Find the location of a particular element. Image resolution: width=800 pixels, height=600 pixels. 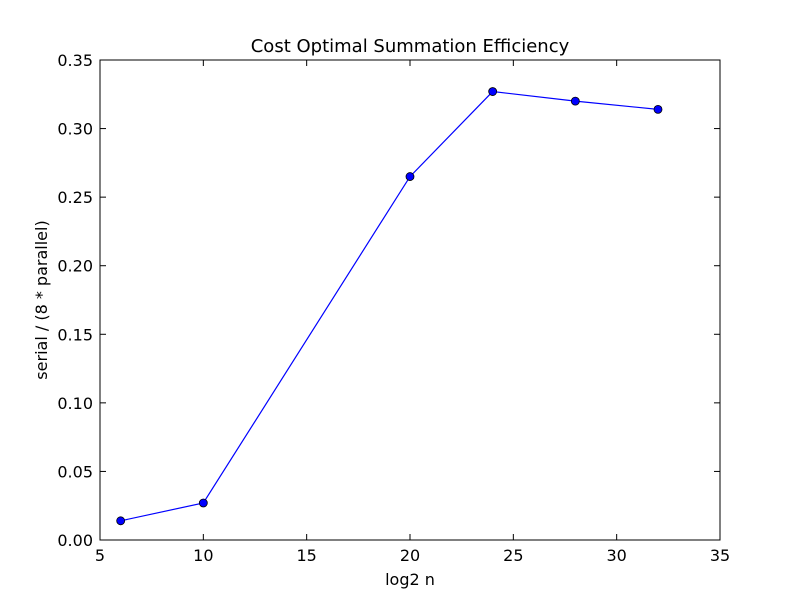

y-tick-label: 0.30 is located at coordinates (75, 129).